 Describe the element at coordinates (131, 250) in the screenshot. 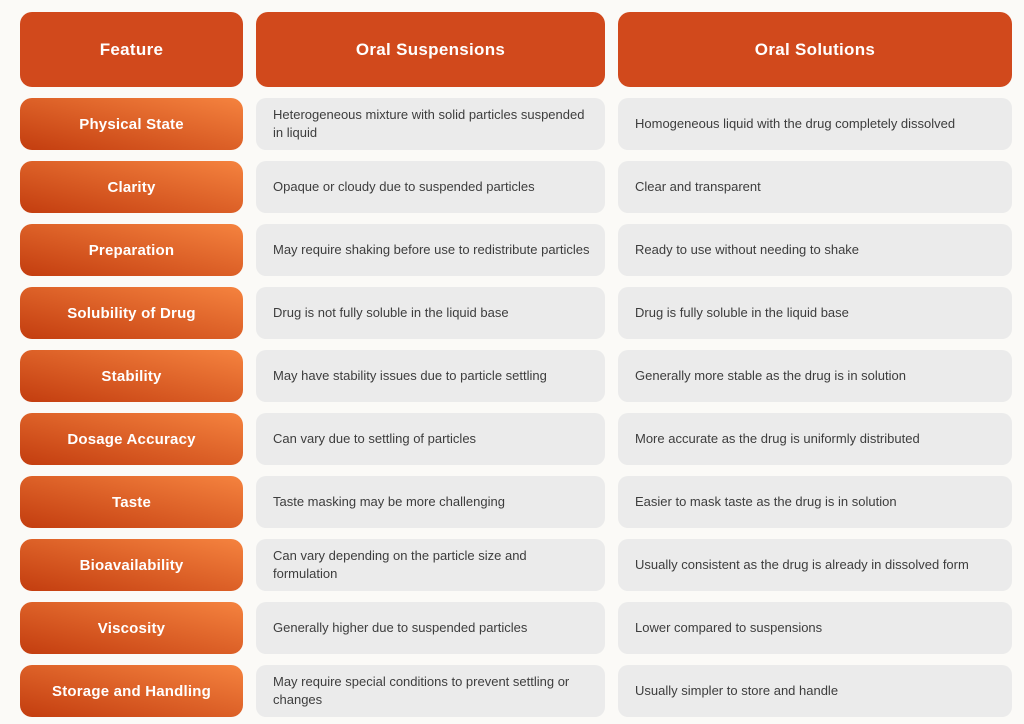

I see `feature-label-preparation: Preparation` at that location.